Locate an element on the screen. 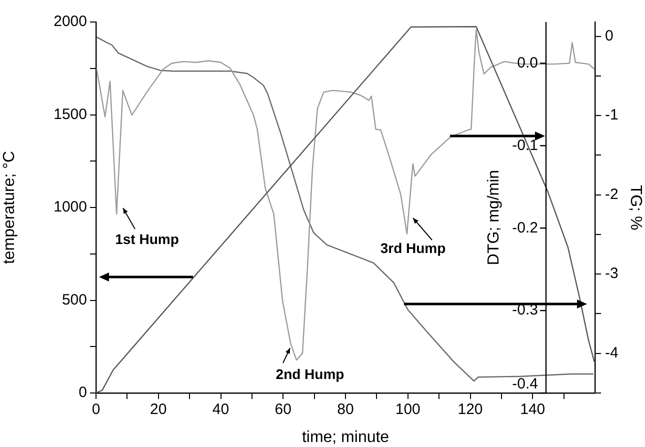 This screenshot has width=645, height=447. x-tick-label: 0 is located at coordinates (96, 409).